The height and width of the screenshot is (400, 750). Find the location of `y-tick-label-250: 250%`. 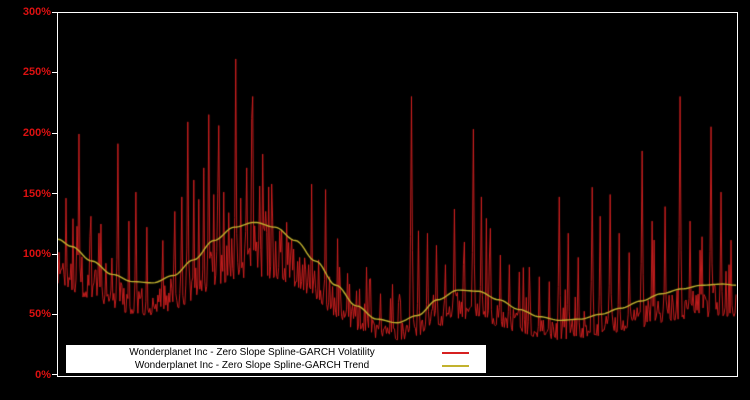

y-tick-label-250: 250% is located at coordinates (36, 72).